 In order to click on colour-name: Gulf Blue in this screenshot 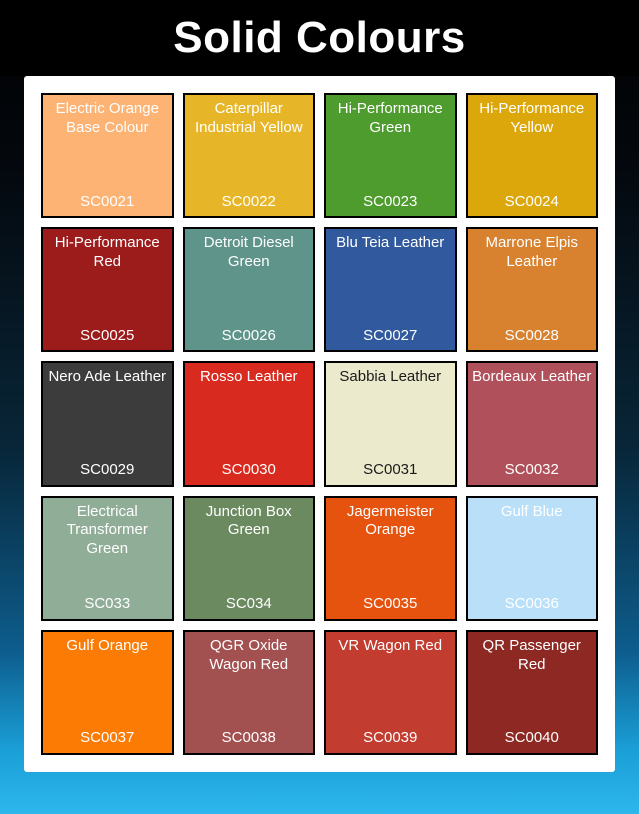, I will do `click(531, 511)`.